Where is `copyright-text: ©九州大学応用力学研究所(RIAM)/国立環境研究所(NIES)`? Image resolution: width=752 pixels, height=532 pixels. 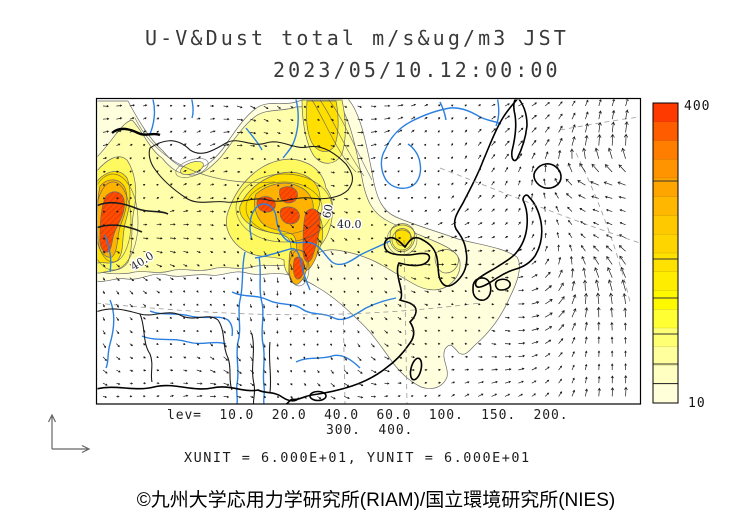
copyright-text: ©九州大学応用力学研究所(RIAM)/国立環境研究所(NIES) is located at coordinates (376, 500).